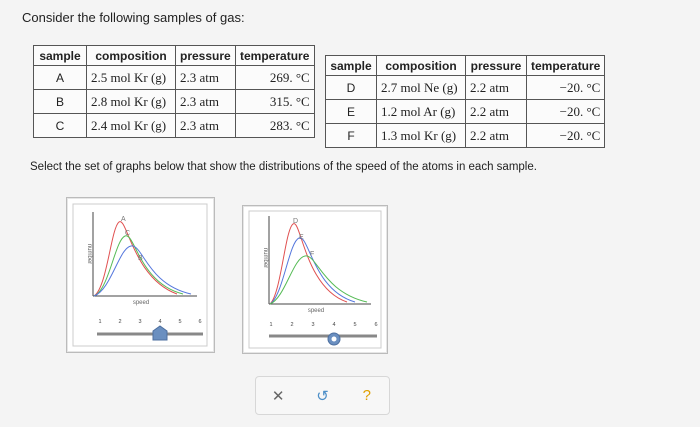  I want to click on curve-a, so click(135, 259).